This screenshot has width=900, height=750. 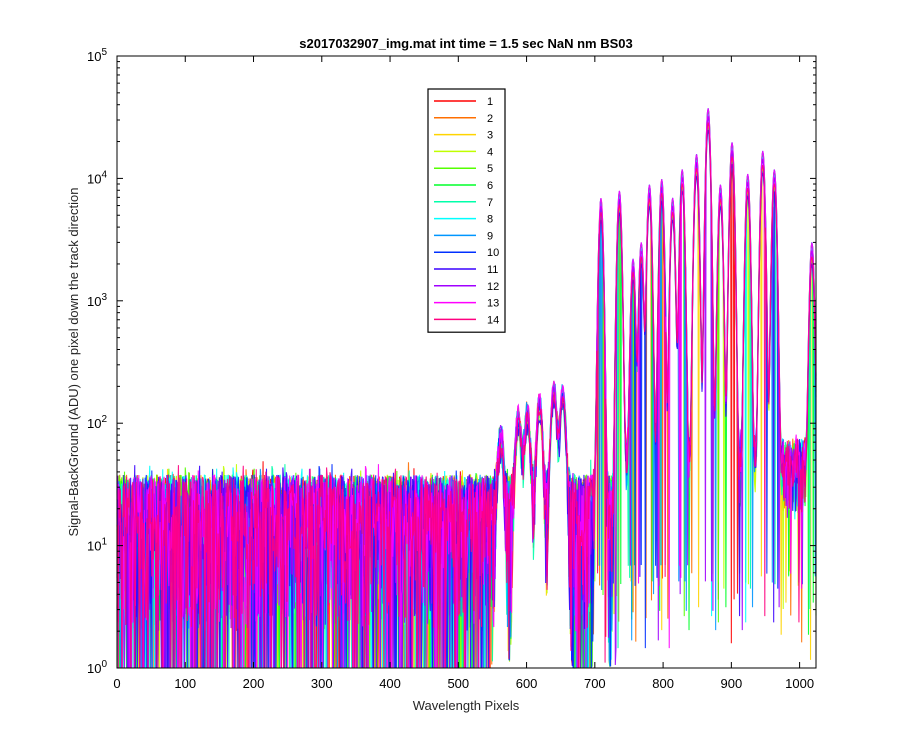 What do you see at coordinates (97, 300) in the screenshot?
I see `y-tick-label: 10³` at bounding box center [97, 300].